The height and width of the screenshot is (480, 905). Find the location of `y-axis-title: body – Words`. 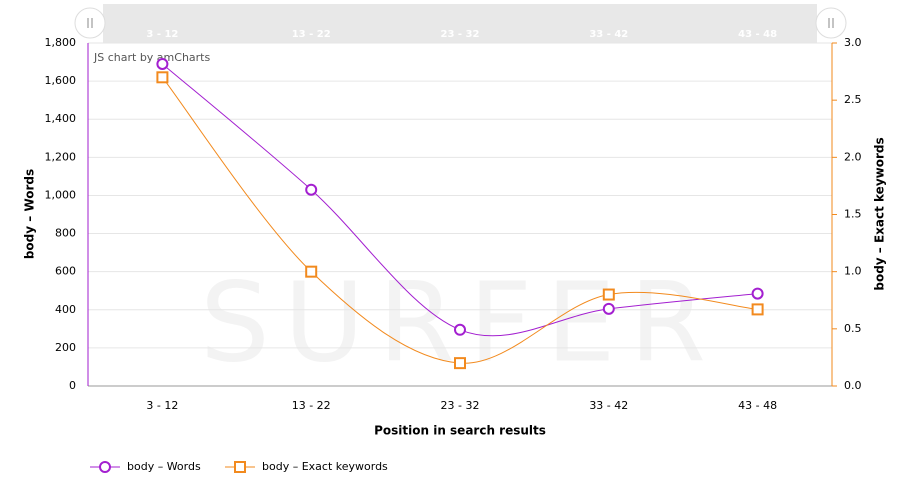

y-axis-title: body – Words is located at coordinates (30, 214).